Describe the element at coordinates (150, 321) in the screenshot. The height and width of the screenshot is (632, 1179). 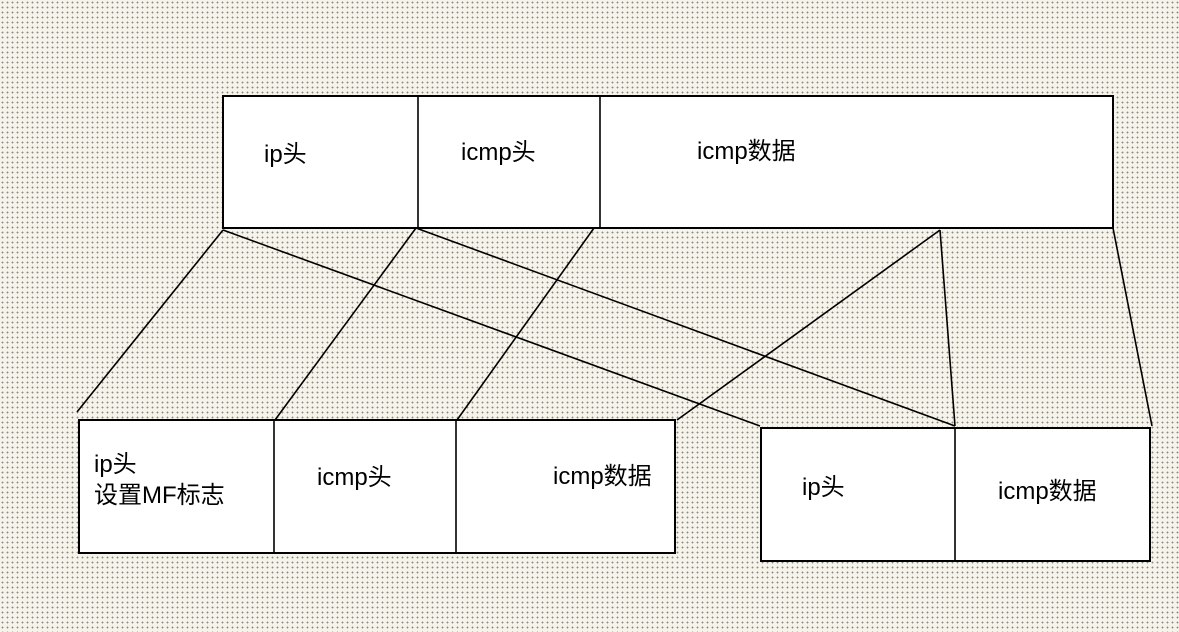
I see `connector-ip-to-fragment-1-left` at that location.